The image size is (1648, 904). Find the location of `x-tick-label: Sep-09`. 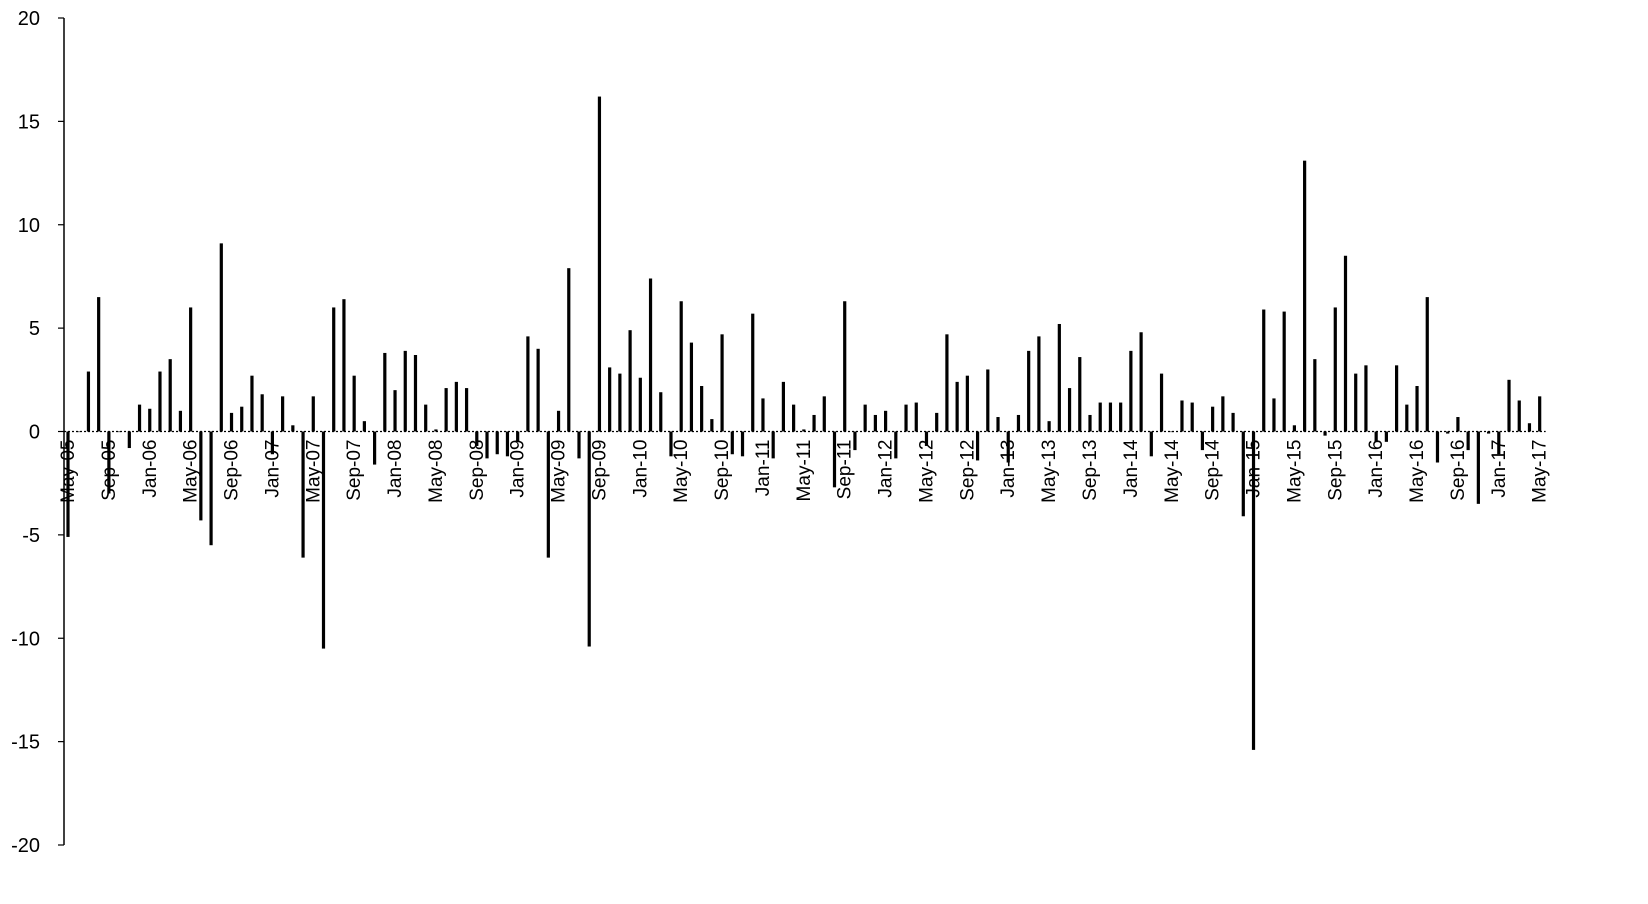

x-tick-label: Sep-09 is located at coordinates (599, 470).